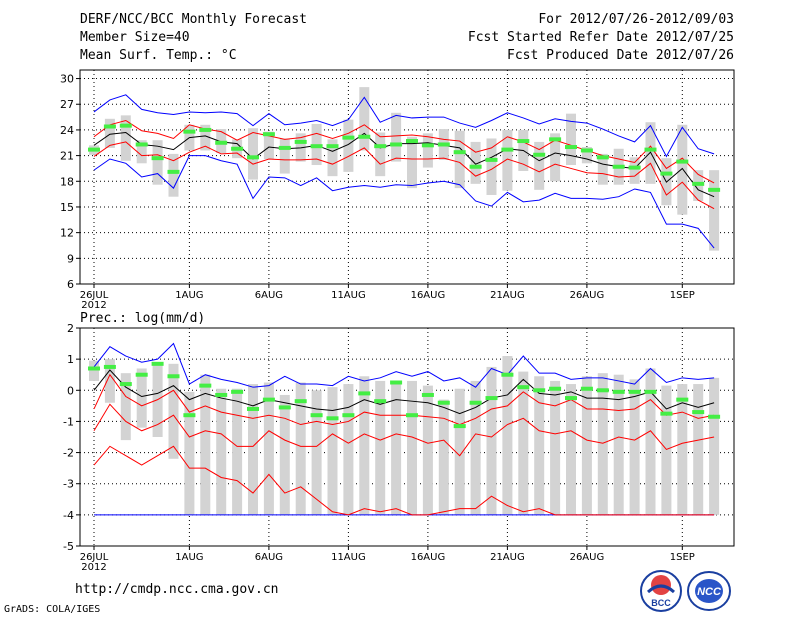 The height and width of the screenshot is (618, 800). I want to click on ensemble-mean-line, so click(404, 164).